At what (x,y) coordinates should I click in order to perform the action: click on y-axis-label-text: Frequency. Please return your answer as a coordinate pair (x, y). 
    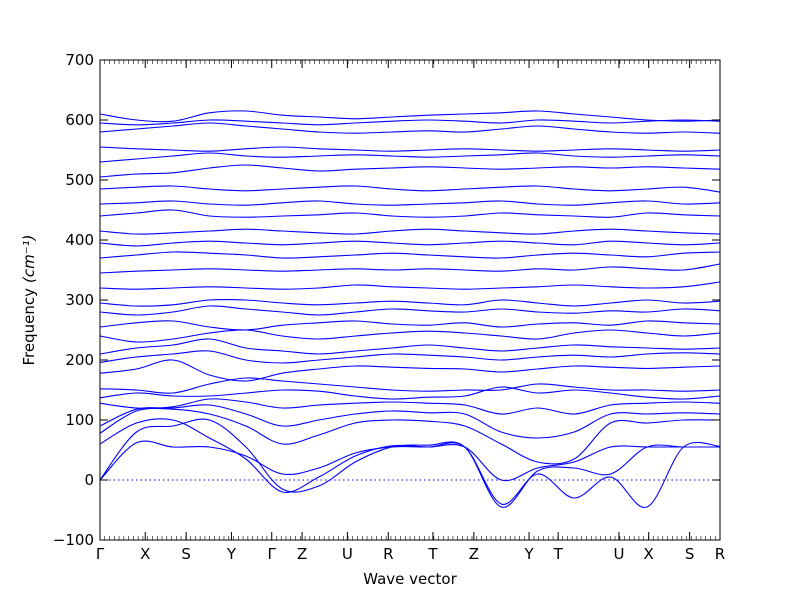
    Looking at the image, I should click on (29, 327).